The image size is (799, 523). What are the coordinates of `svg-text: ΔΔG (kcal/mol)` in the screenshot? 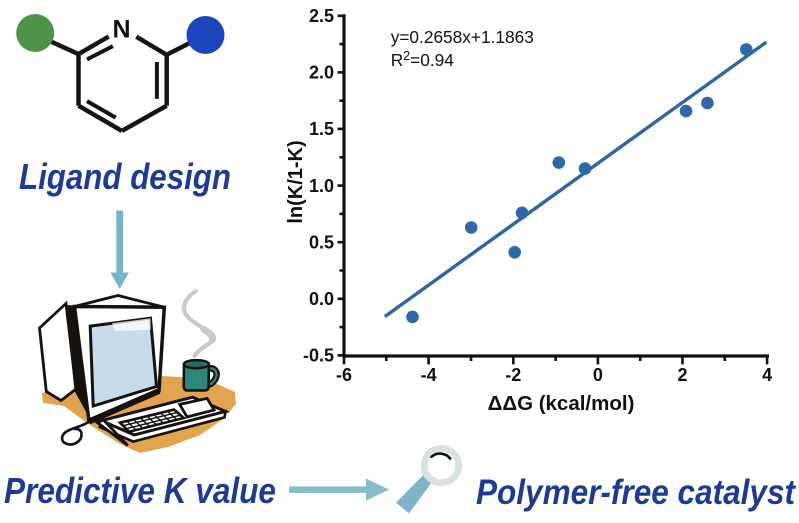 It's located at (561, 403).